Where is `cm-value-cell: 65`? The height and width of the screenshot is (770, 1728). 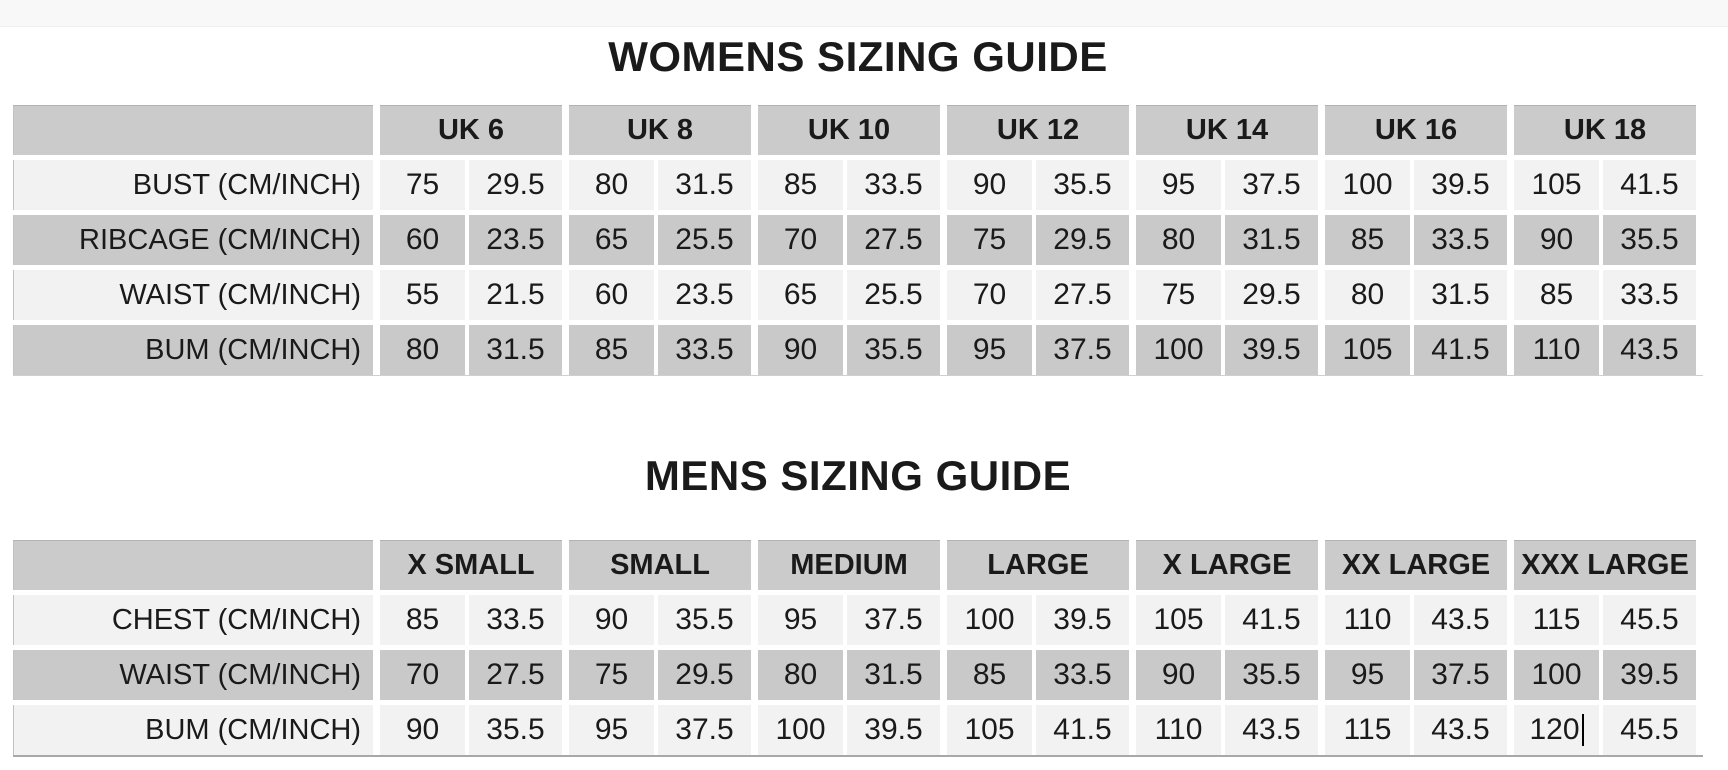
cm-value-cell: 65 is located at coordinates (611, 240).